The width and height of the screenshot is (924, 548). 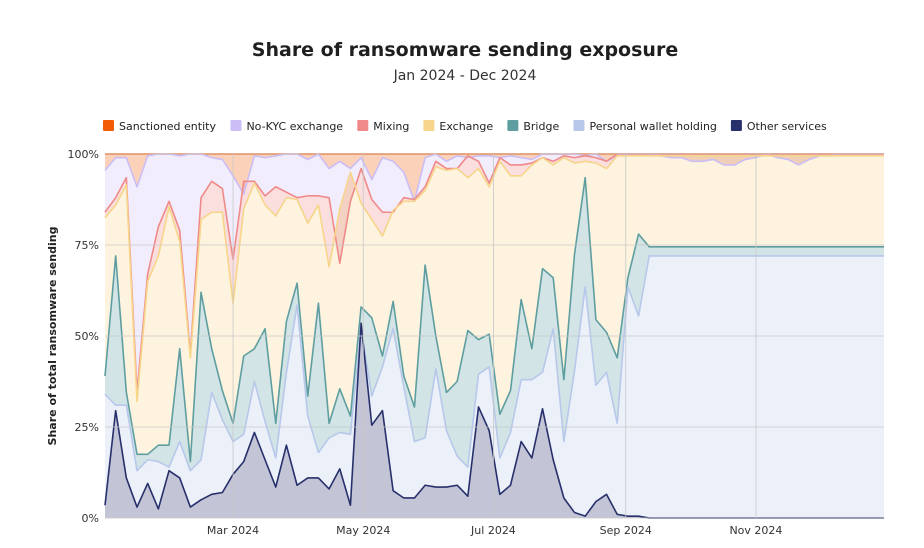 I want to click on legend-item-exchange: Exchange, so click(x=458, y=126).